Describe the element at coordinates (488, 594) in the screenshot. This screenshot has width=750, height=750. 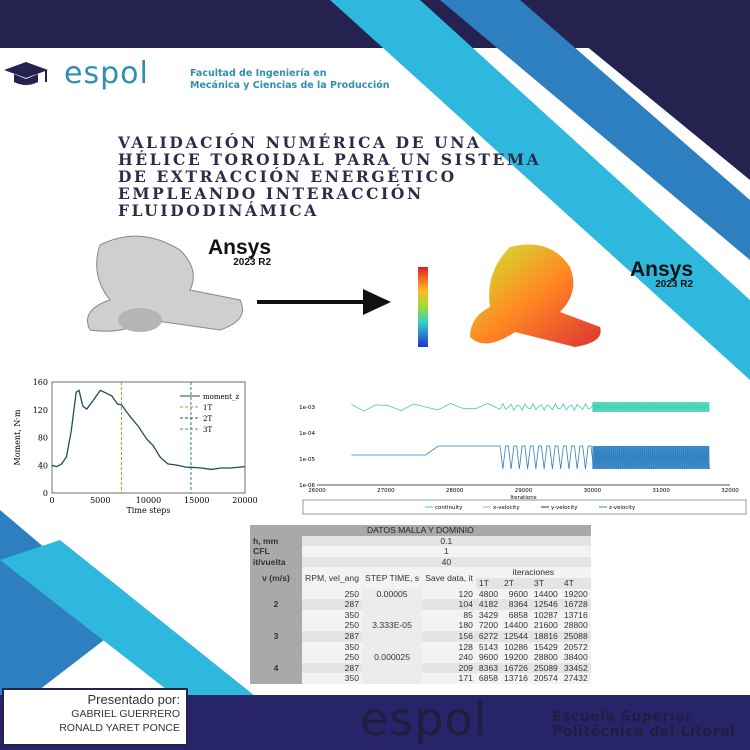
I see `data-cell: 4800` at that location.